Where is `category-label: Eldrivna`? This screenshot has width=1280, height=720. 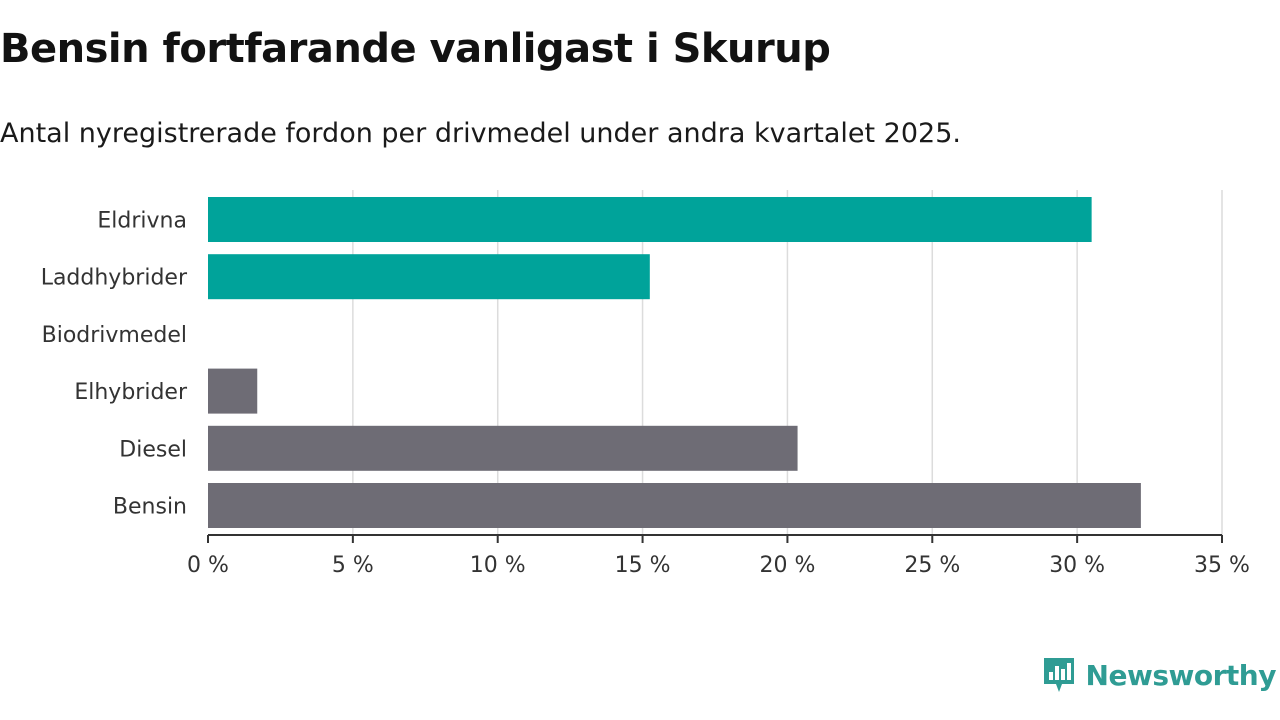
category-label: Eldrivna is located at coordinates (142, 221).